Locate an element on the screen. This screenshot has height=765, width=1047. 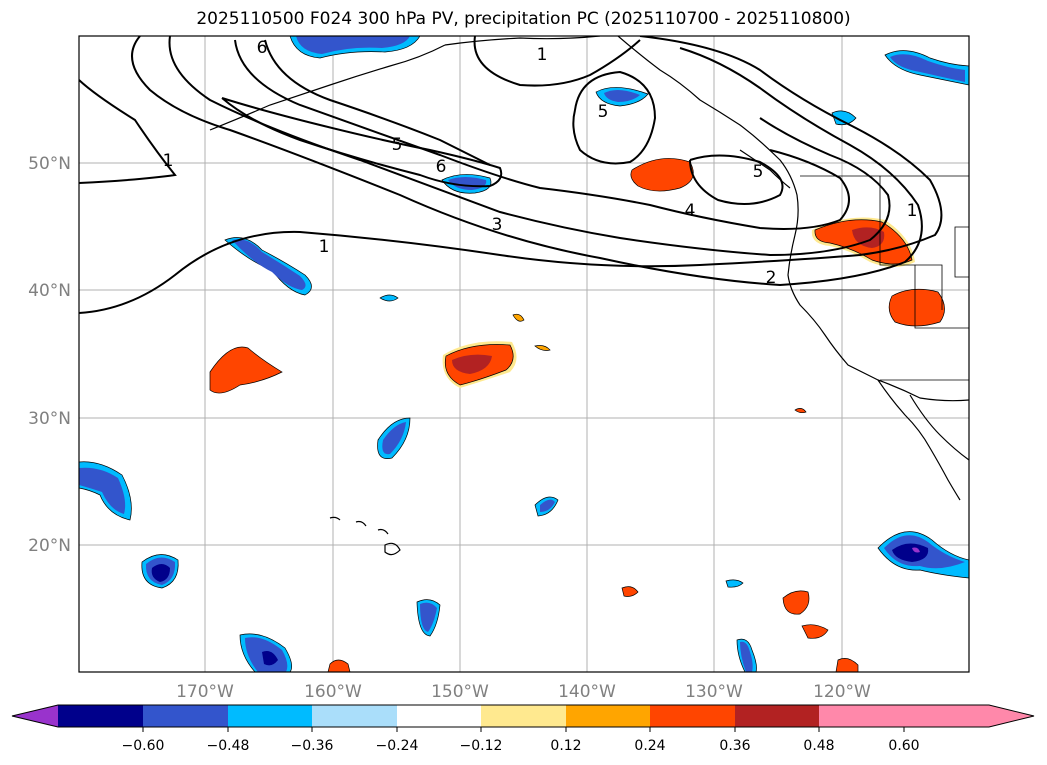
colorbar-extend-left is located at coordinates (35, 716).